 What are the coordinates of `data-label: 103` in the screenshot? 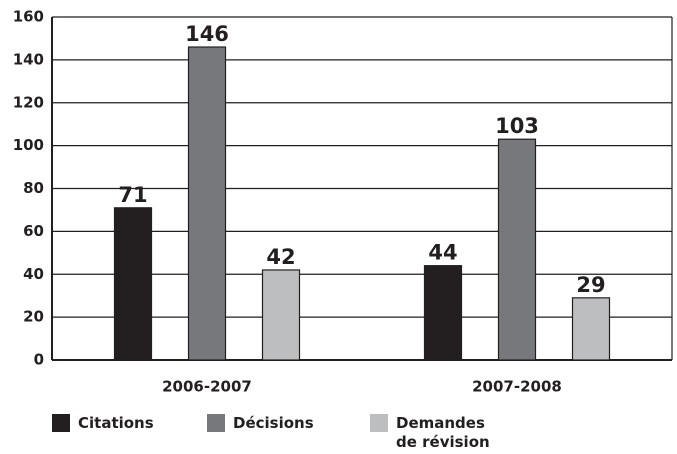 It's located at (517, 126).